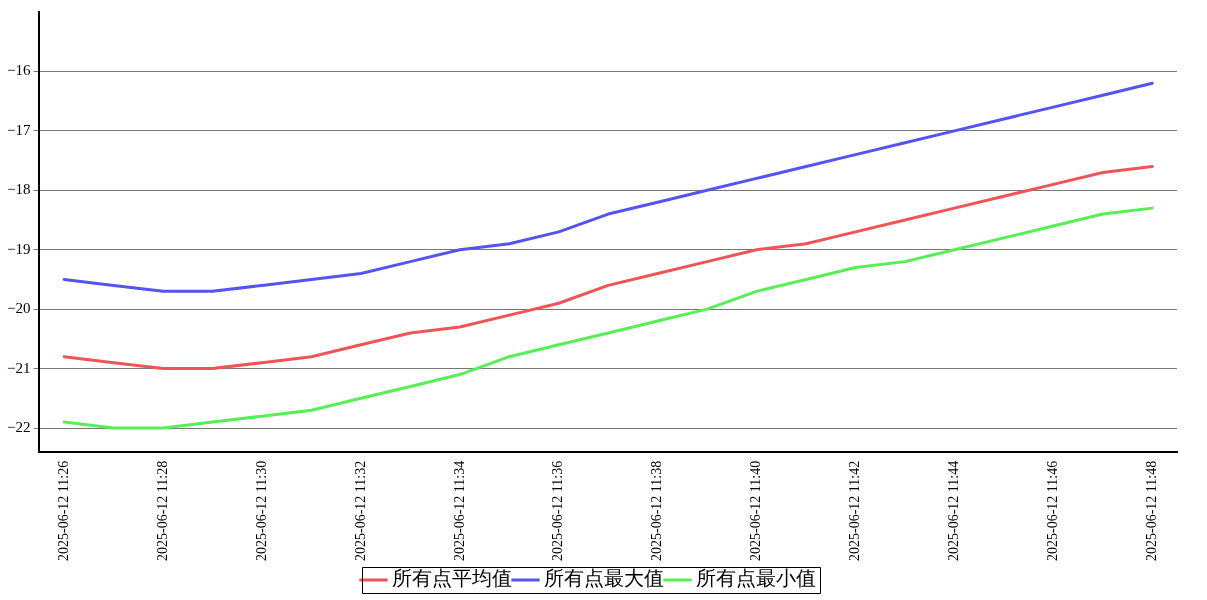 This screenshot has height=600, width=1207. Describe the element at coordinates (1151, 511) in the screenshot. I see `x-tick-label: 2025-06-12 11:48` at that location.